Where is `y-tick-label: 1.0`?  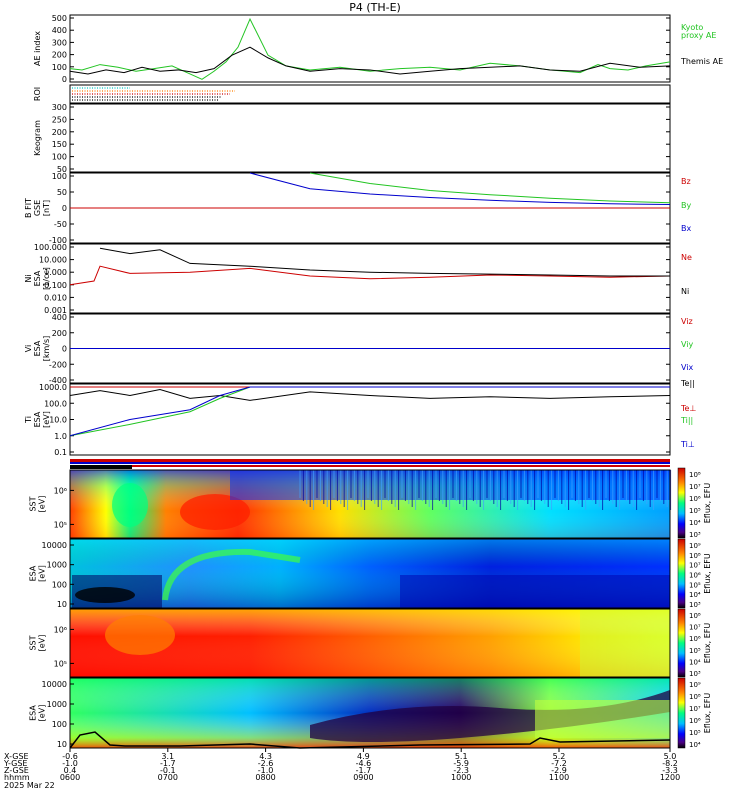
y-tick-label: 1.0 is located at coordinates (60, 436).